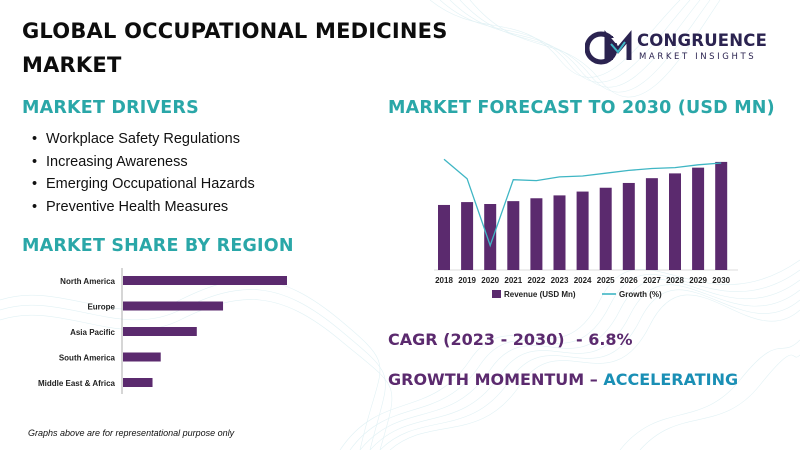 The image size is (800, 450). Describe the element at coordinates (583, 280) in the screenshot. I see `year-tick-label: 2024` at that location.